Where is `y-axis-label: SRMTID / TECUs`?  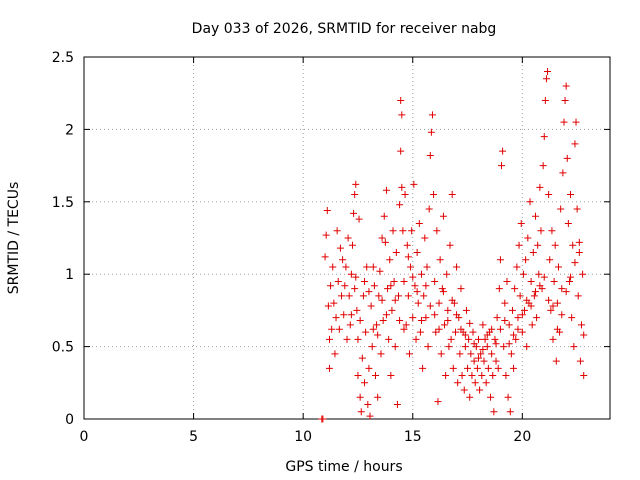 y-axis-label: SRMTID / TECUs is located at coordinates (14, 238).